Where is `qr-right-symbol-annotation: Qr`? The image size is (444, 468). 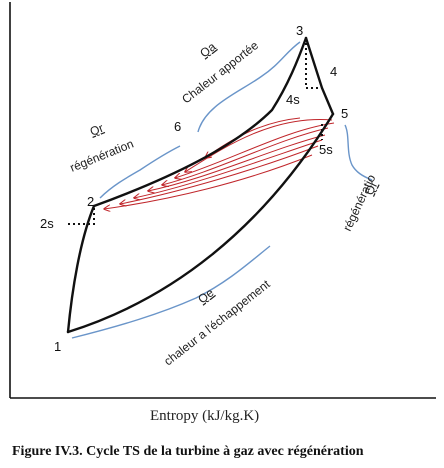
qr-right-symbol-annotation: Qr is located at coordinates (371, 188).